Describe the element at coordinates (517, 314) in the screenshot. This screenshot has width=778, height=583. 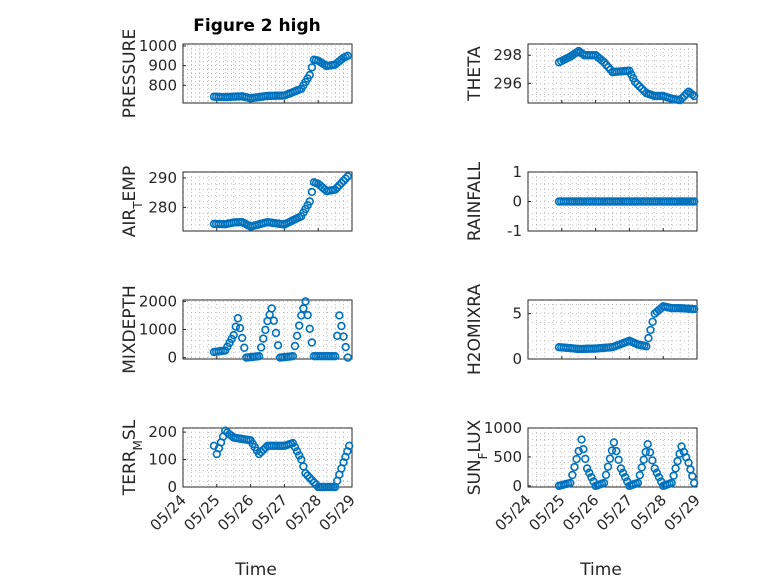
I see `y-tick-label: 5` at that location.